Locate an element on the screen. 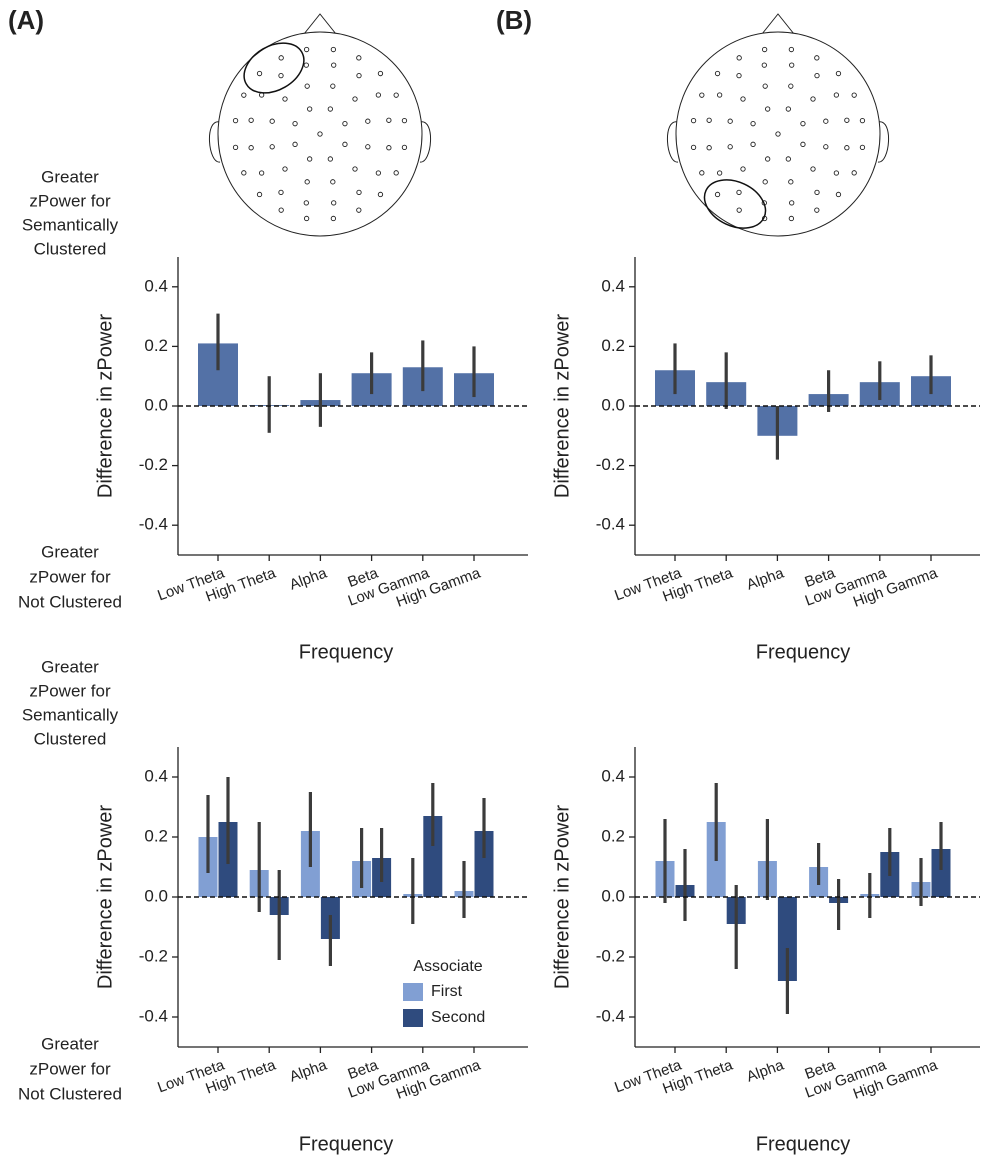  annotation: zPower for is located at coordinates (70, 690).